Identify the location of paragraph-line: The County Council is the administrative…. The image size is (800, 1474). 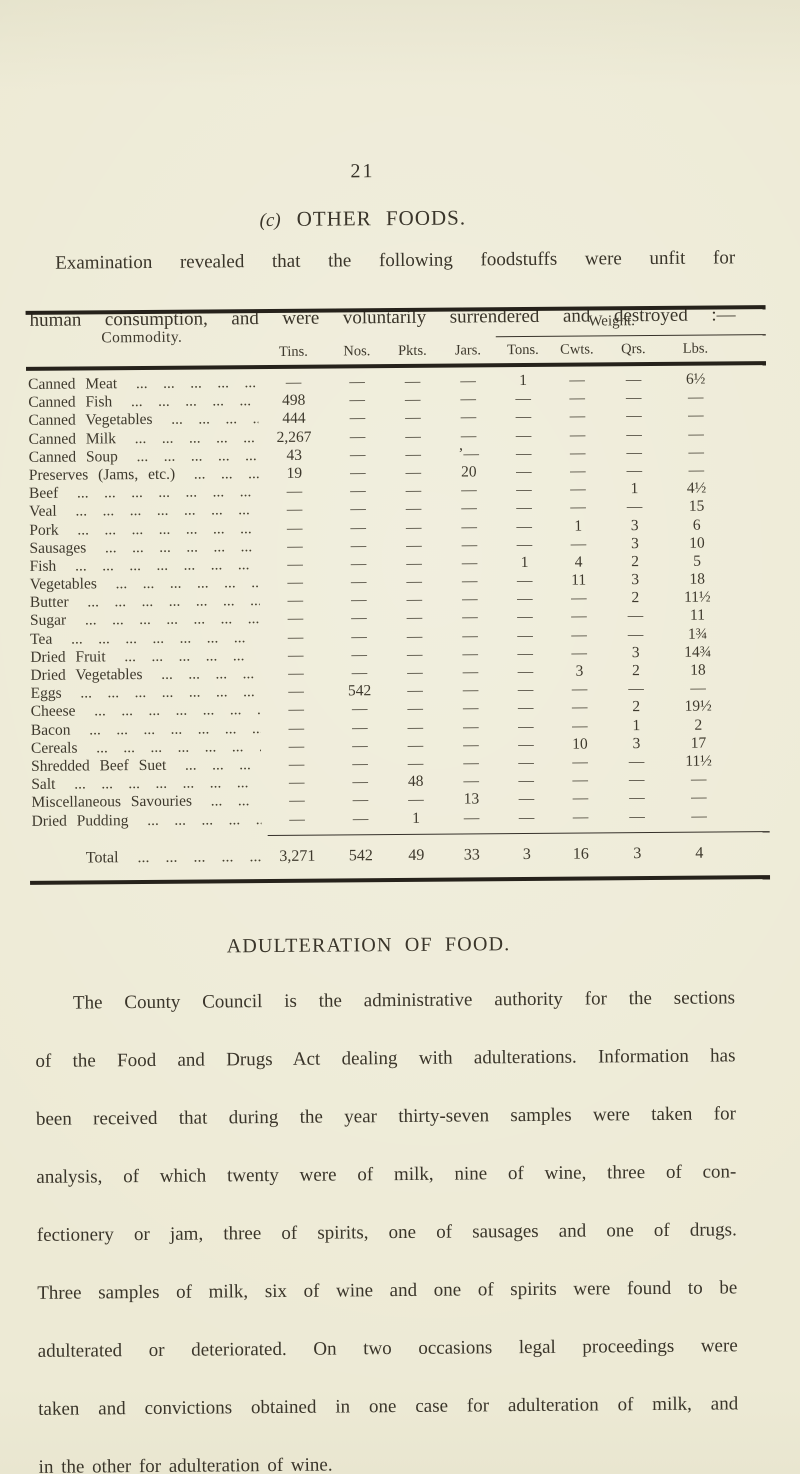
(404, 1000).